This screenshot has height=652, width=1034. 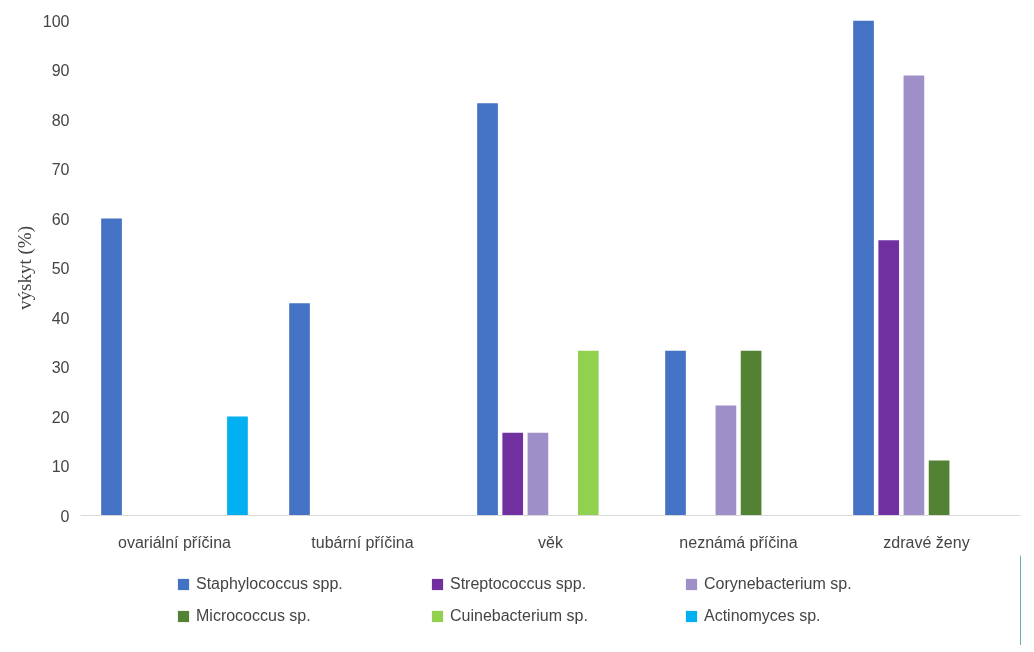 What do you see at coordinates (254, 616) in the screenshot?
I see `legend-label: Micrococcus sp.` at bounding box center [254, 616].